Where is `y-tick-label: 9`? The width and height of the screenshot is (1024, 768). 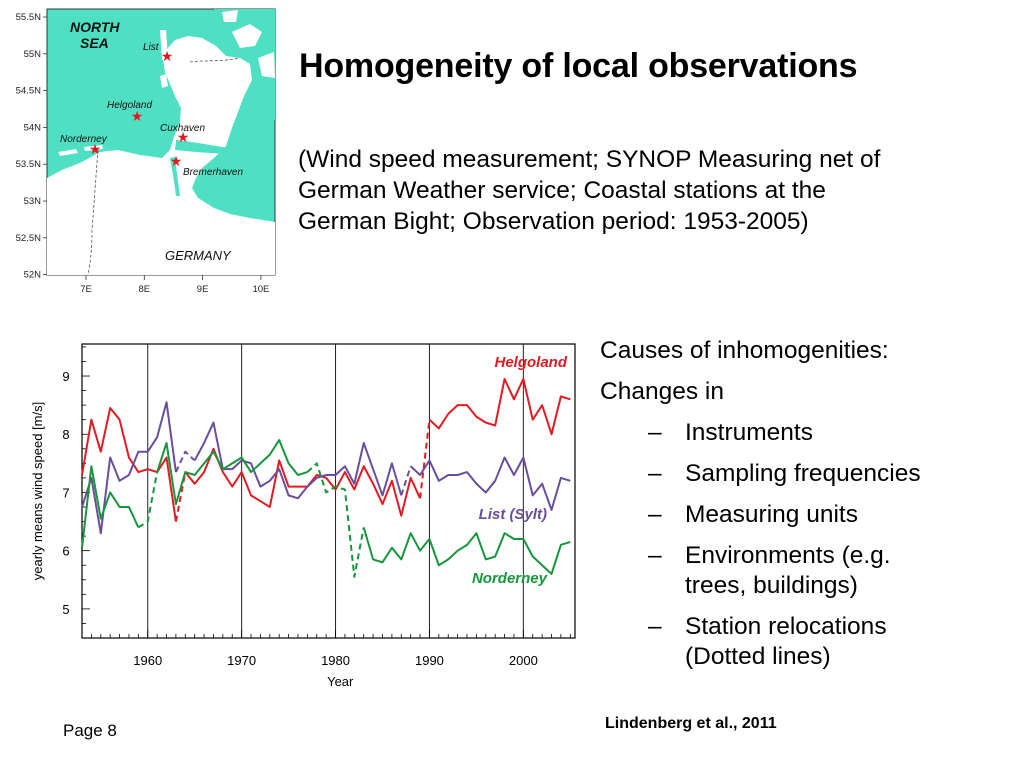
y-tick-label: 9 is located at coordinates (65, 376).